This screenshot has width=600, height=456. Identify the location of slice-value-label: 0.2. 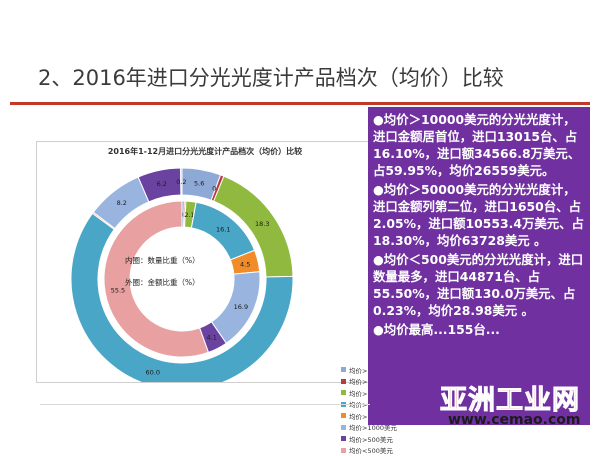
(181, 182).